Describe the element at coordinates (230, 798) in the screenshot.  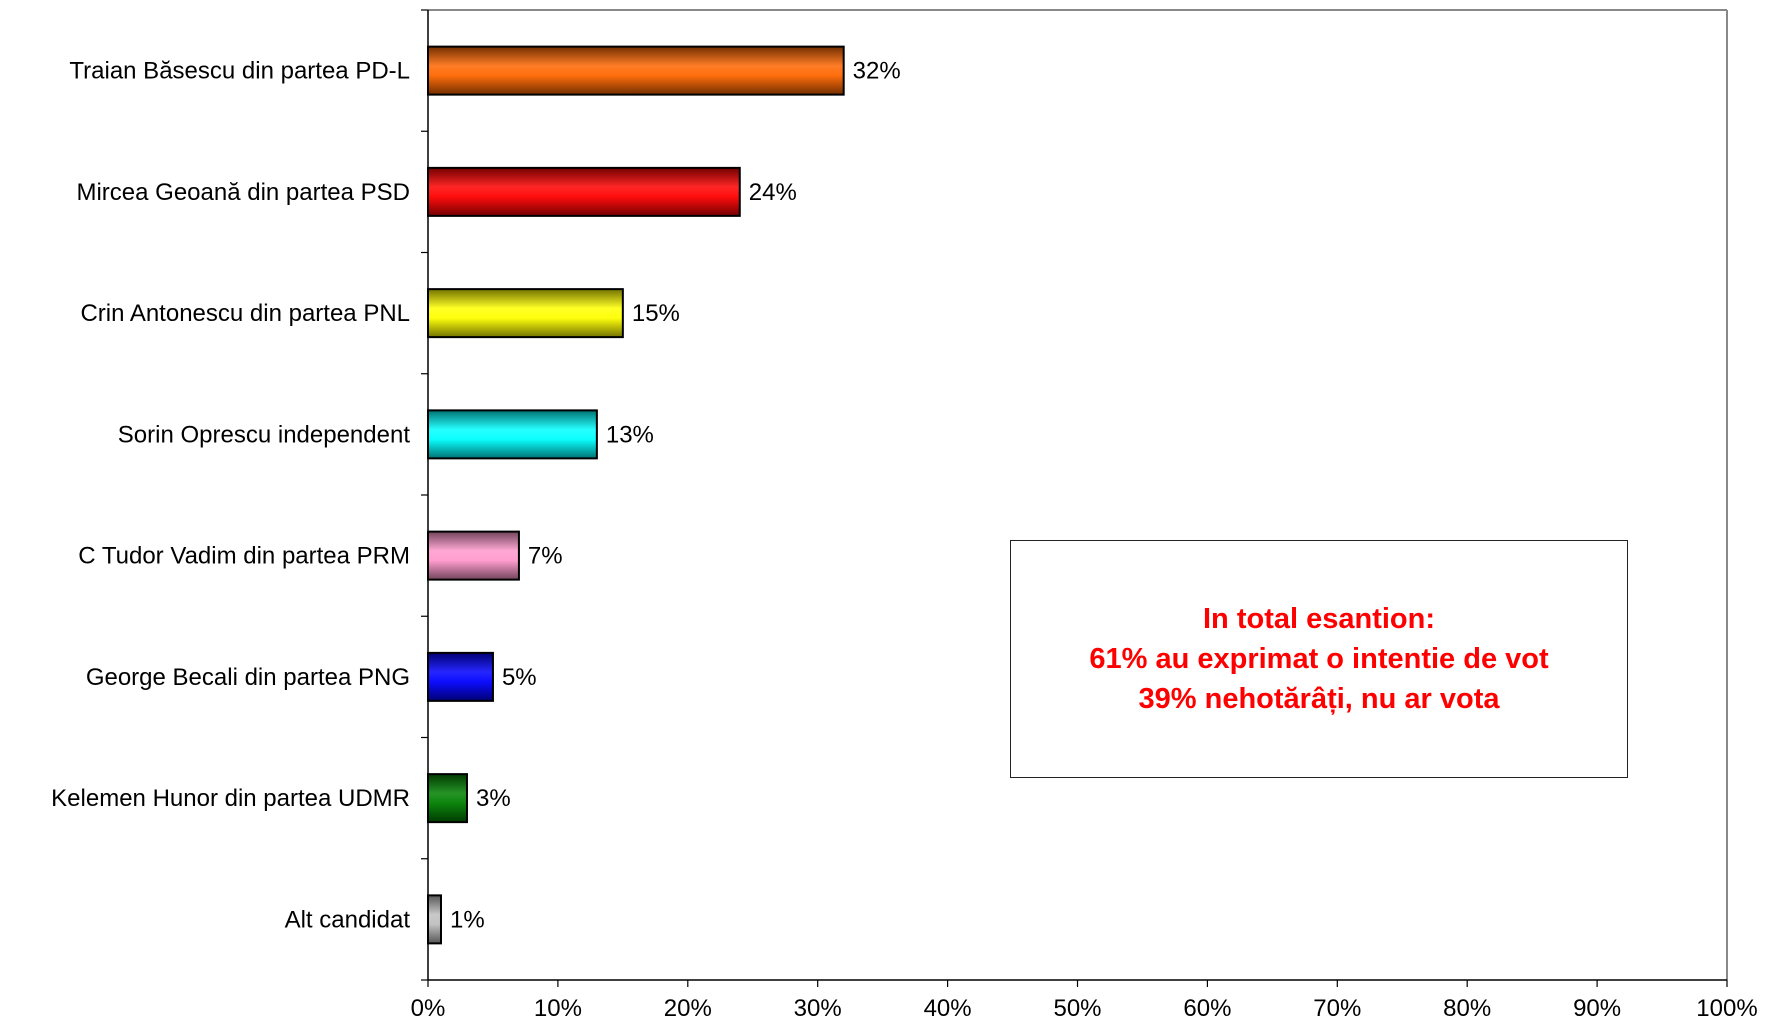
I see `category-label: Kelemen Hunor din partea UDMR` at that location.